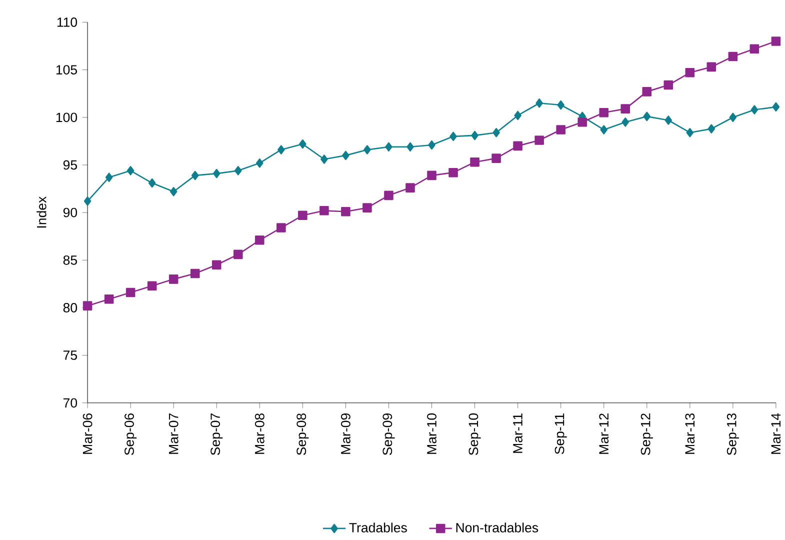 This screenshot has width=785, height=540. What do you see at coordinates (67, 117) in the screenshot?
I see `y-tick-label: 100` at bounding box center [67, 117].